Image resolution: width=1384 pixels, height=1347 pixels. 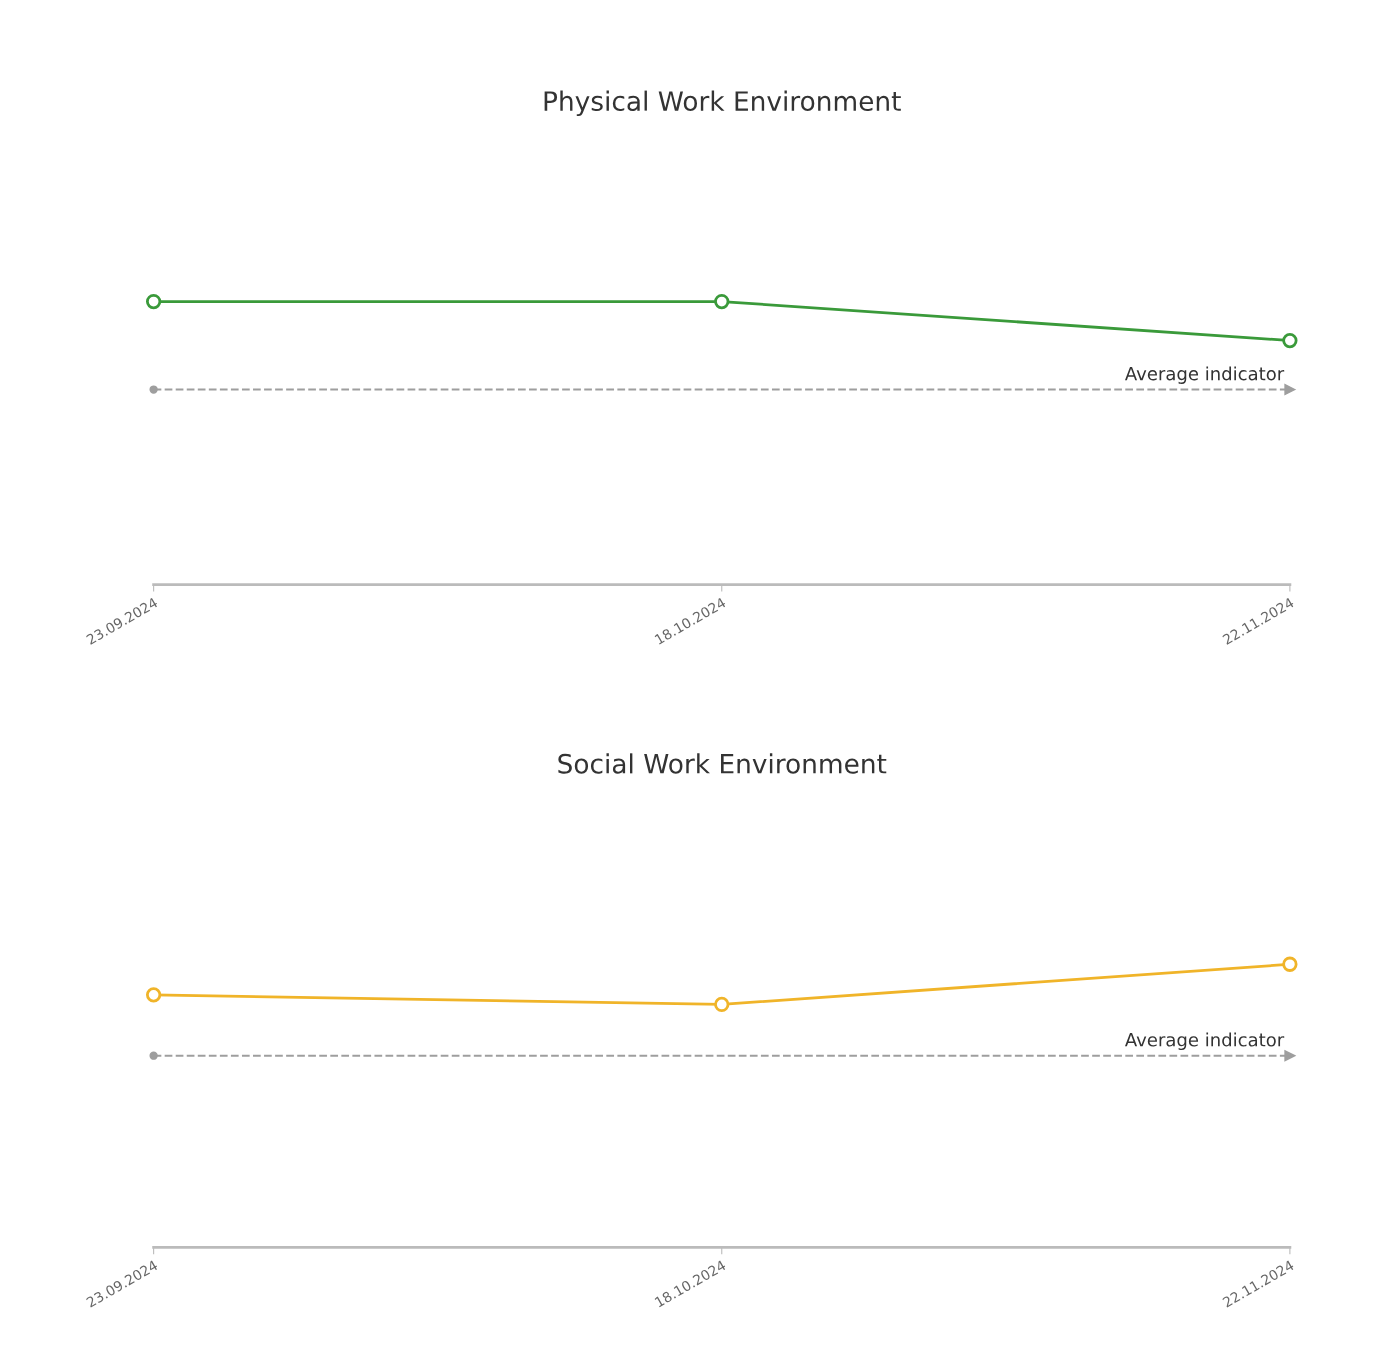 What do you see at coordinates (722, 763) in the screenshot?
I see `chart-title: Social Work Environment` at bounding box center [722, 763].